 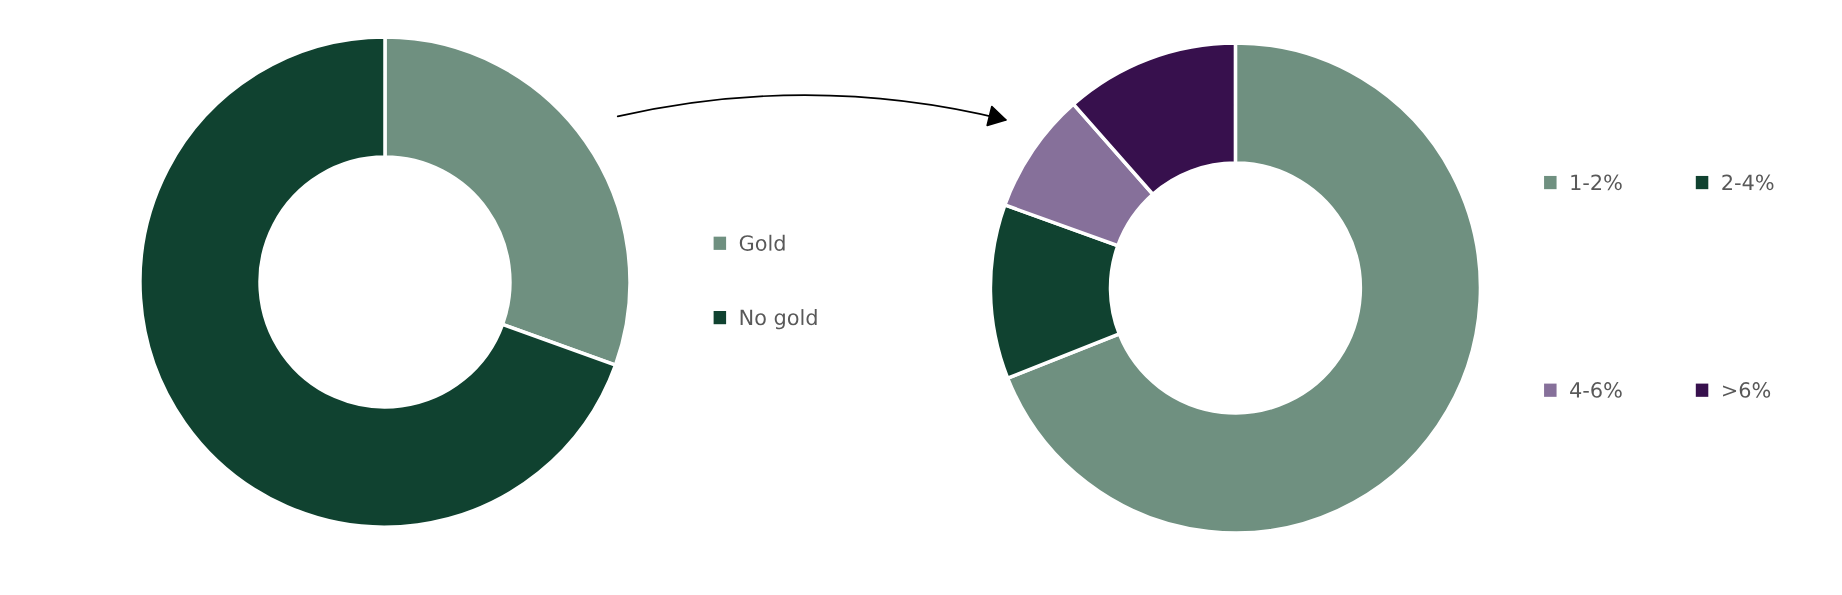 I want to click on legend-label: Gold, so click(x=762, y=242).